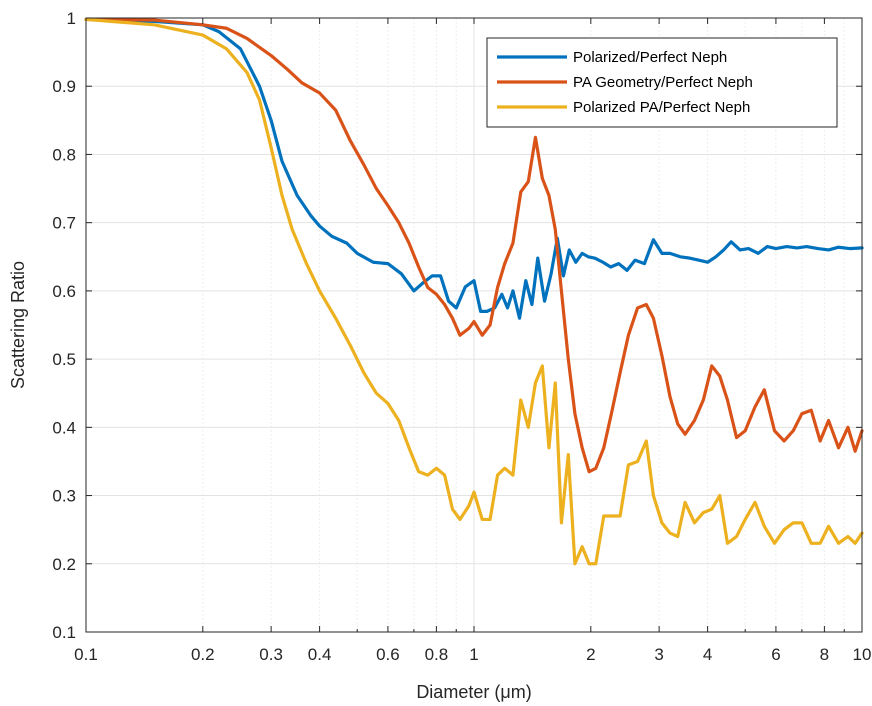  What do you see at coordinates (862, 654) in the screenshot?
I see `x-tick-label: 10` at bounding box center [862, 654].